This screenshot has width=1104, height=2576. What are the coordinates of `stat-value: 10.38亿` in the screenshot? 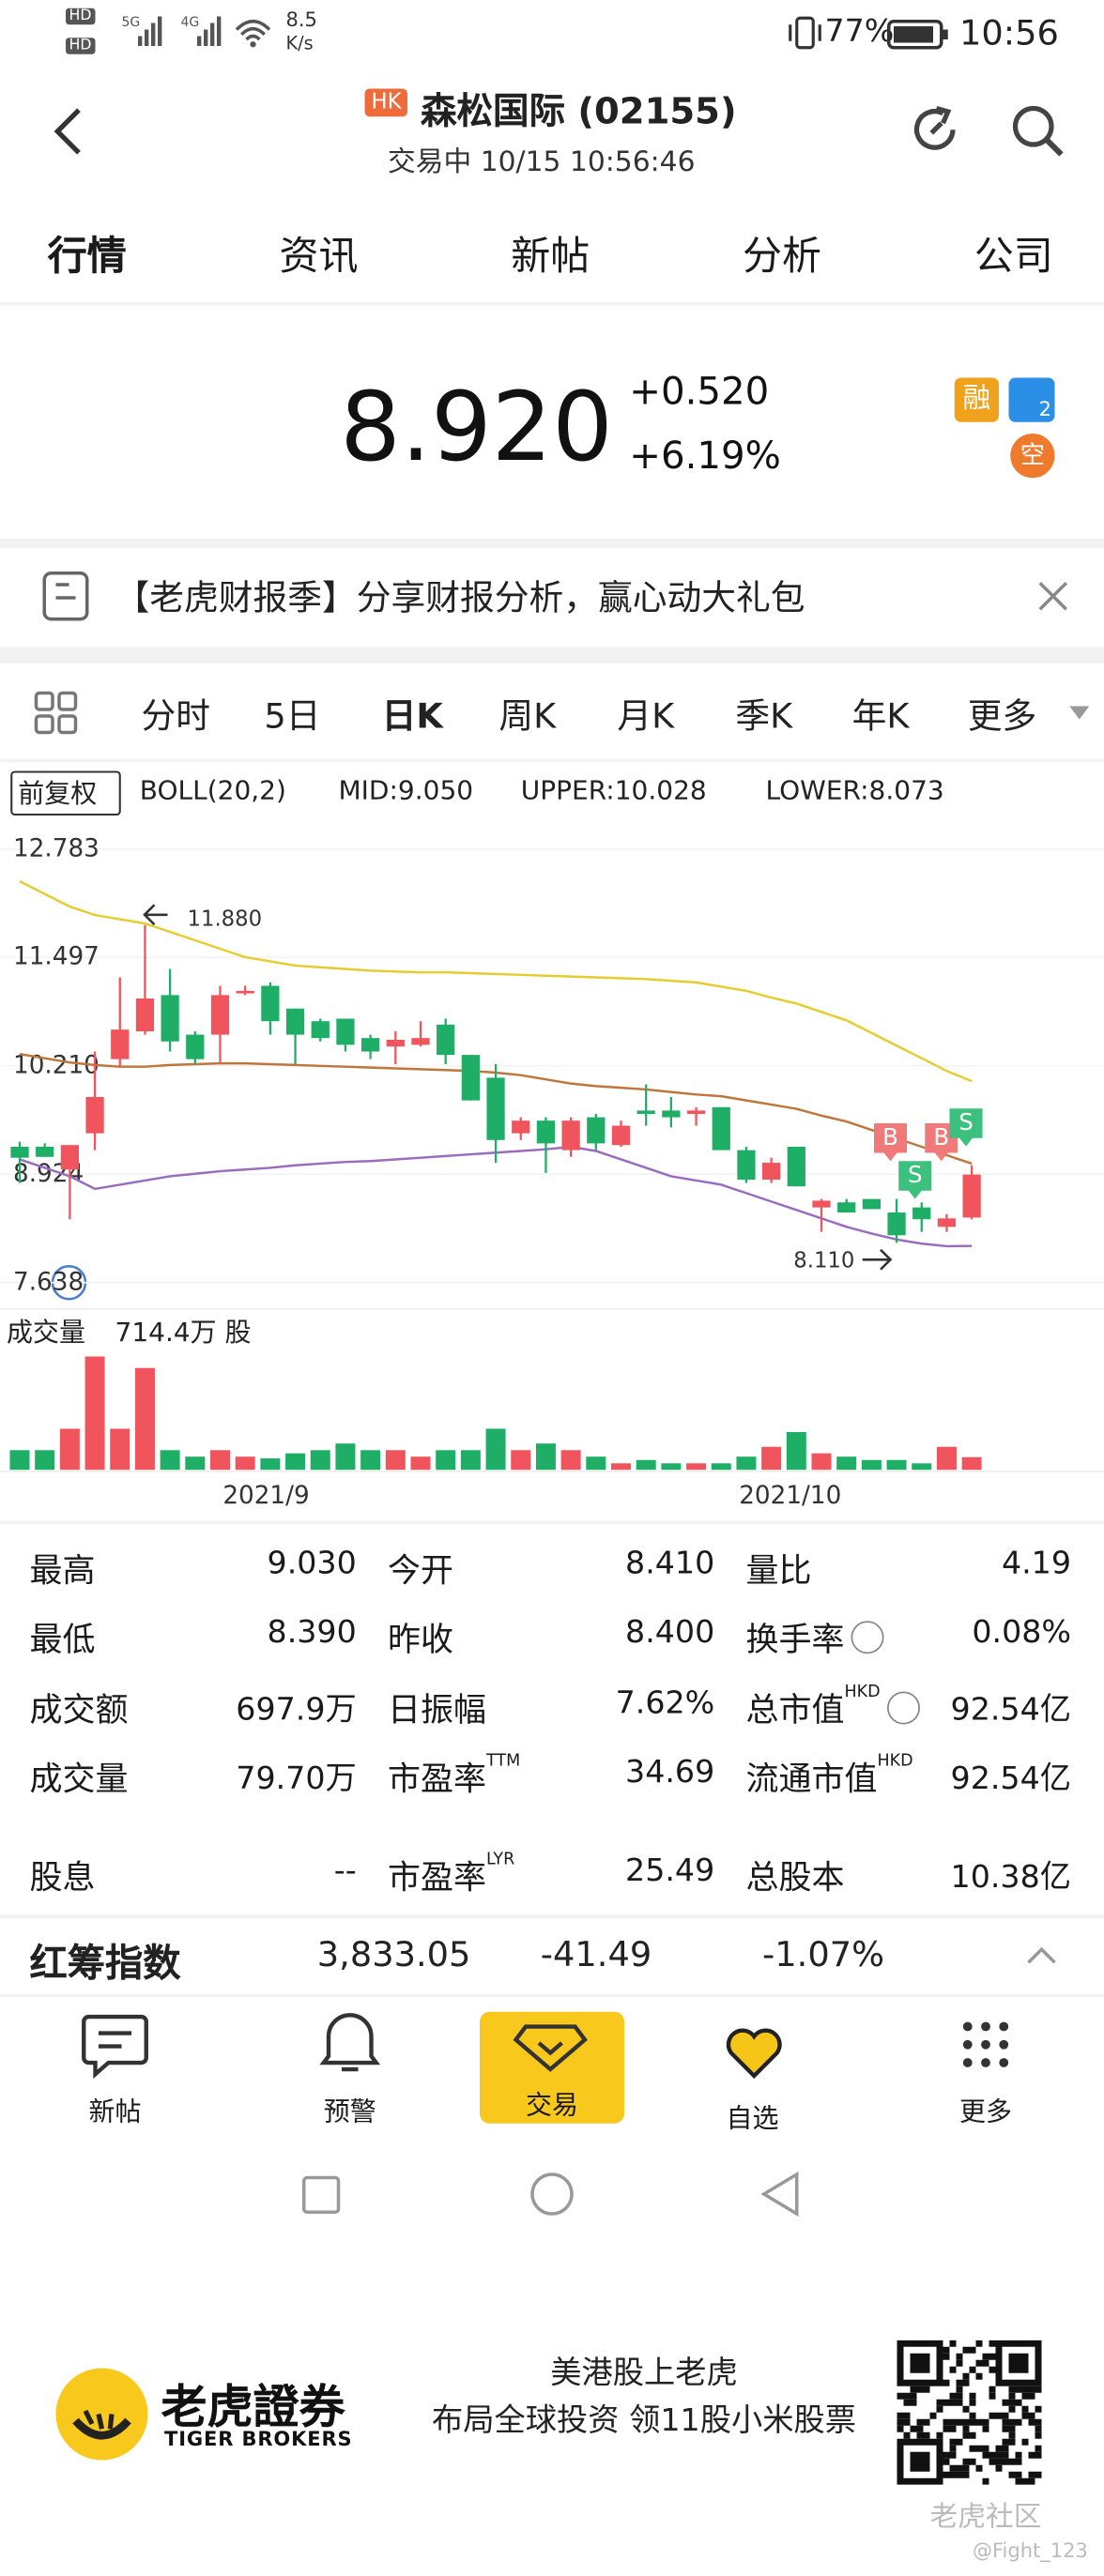 It's located at (1011, 1877).